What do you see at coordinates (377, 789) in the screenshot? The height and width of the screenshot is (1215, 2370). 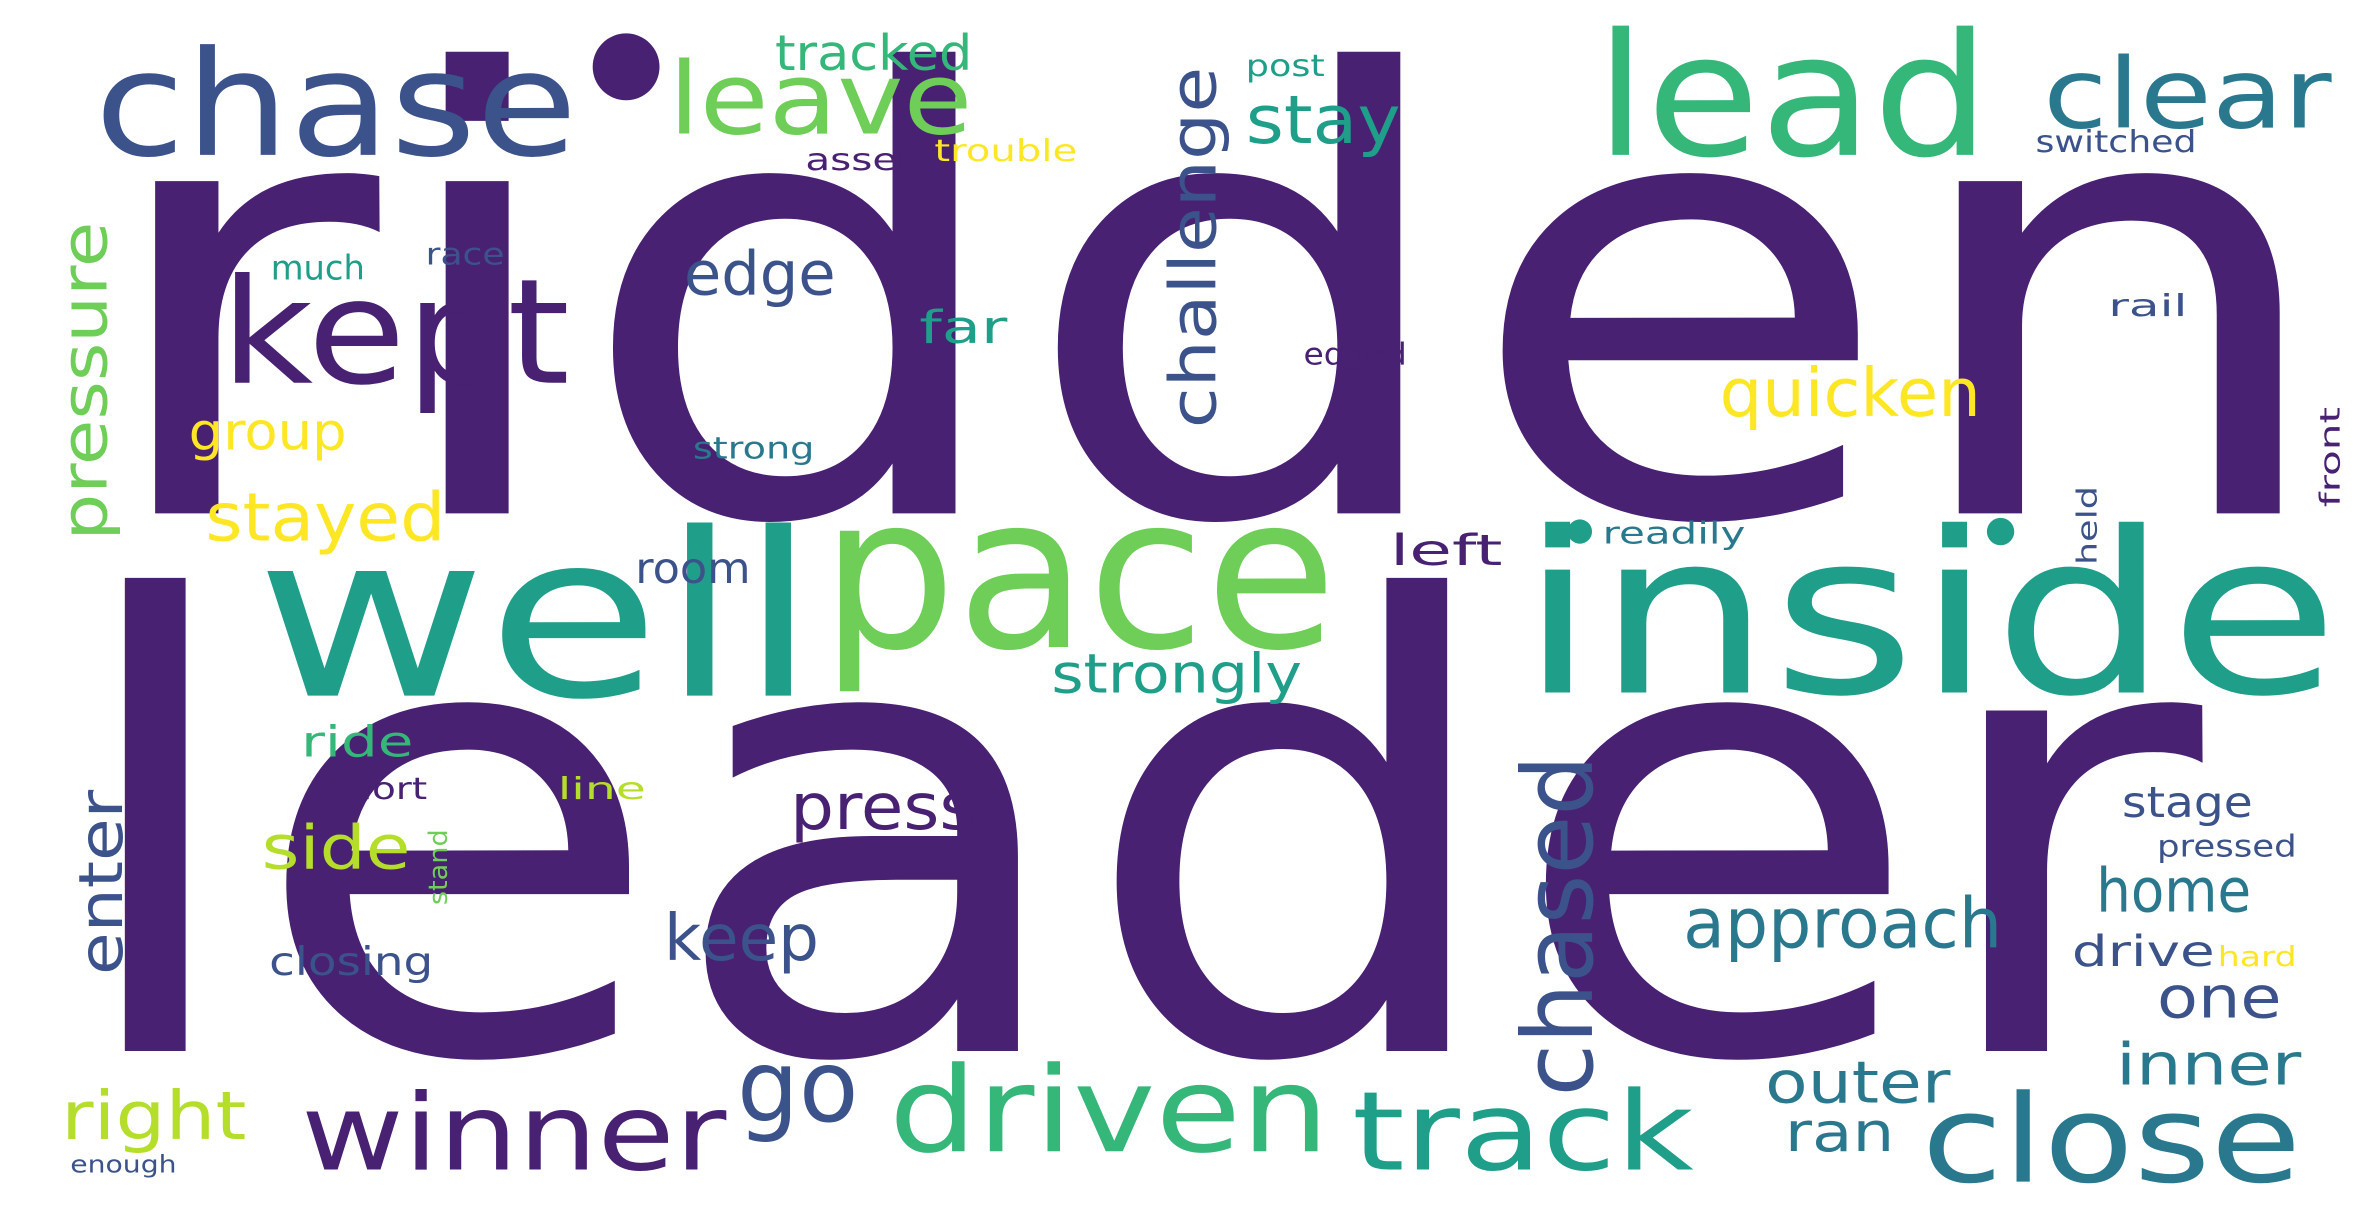 I see `word-short: short` at bounding box center [377, 789].